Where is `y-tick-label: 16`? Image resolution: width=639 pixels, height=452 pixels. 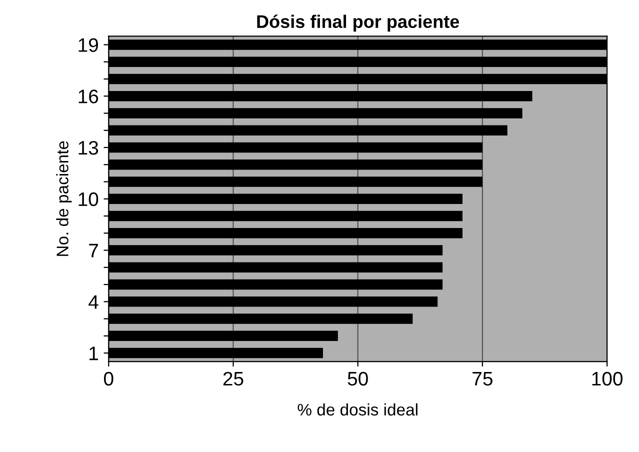 y-tick-label: 16 is located at coordinates (88, 97).